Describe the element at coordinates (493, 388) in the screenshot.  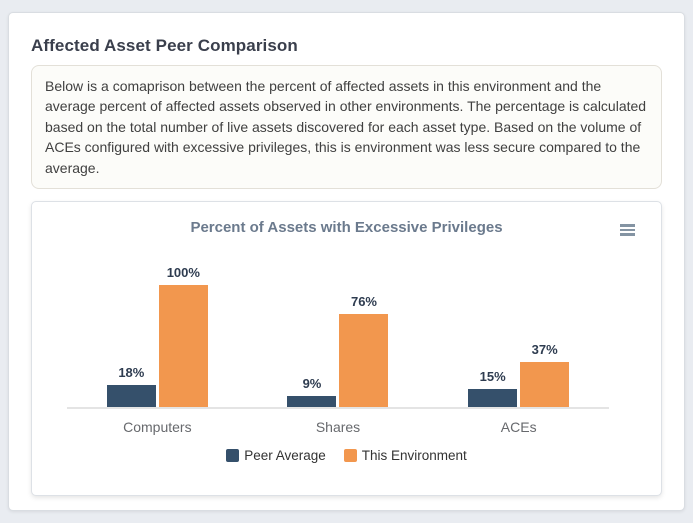
I see `bar-unit-peer-average-aces: 15%` at that location.